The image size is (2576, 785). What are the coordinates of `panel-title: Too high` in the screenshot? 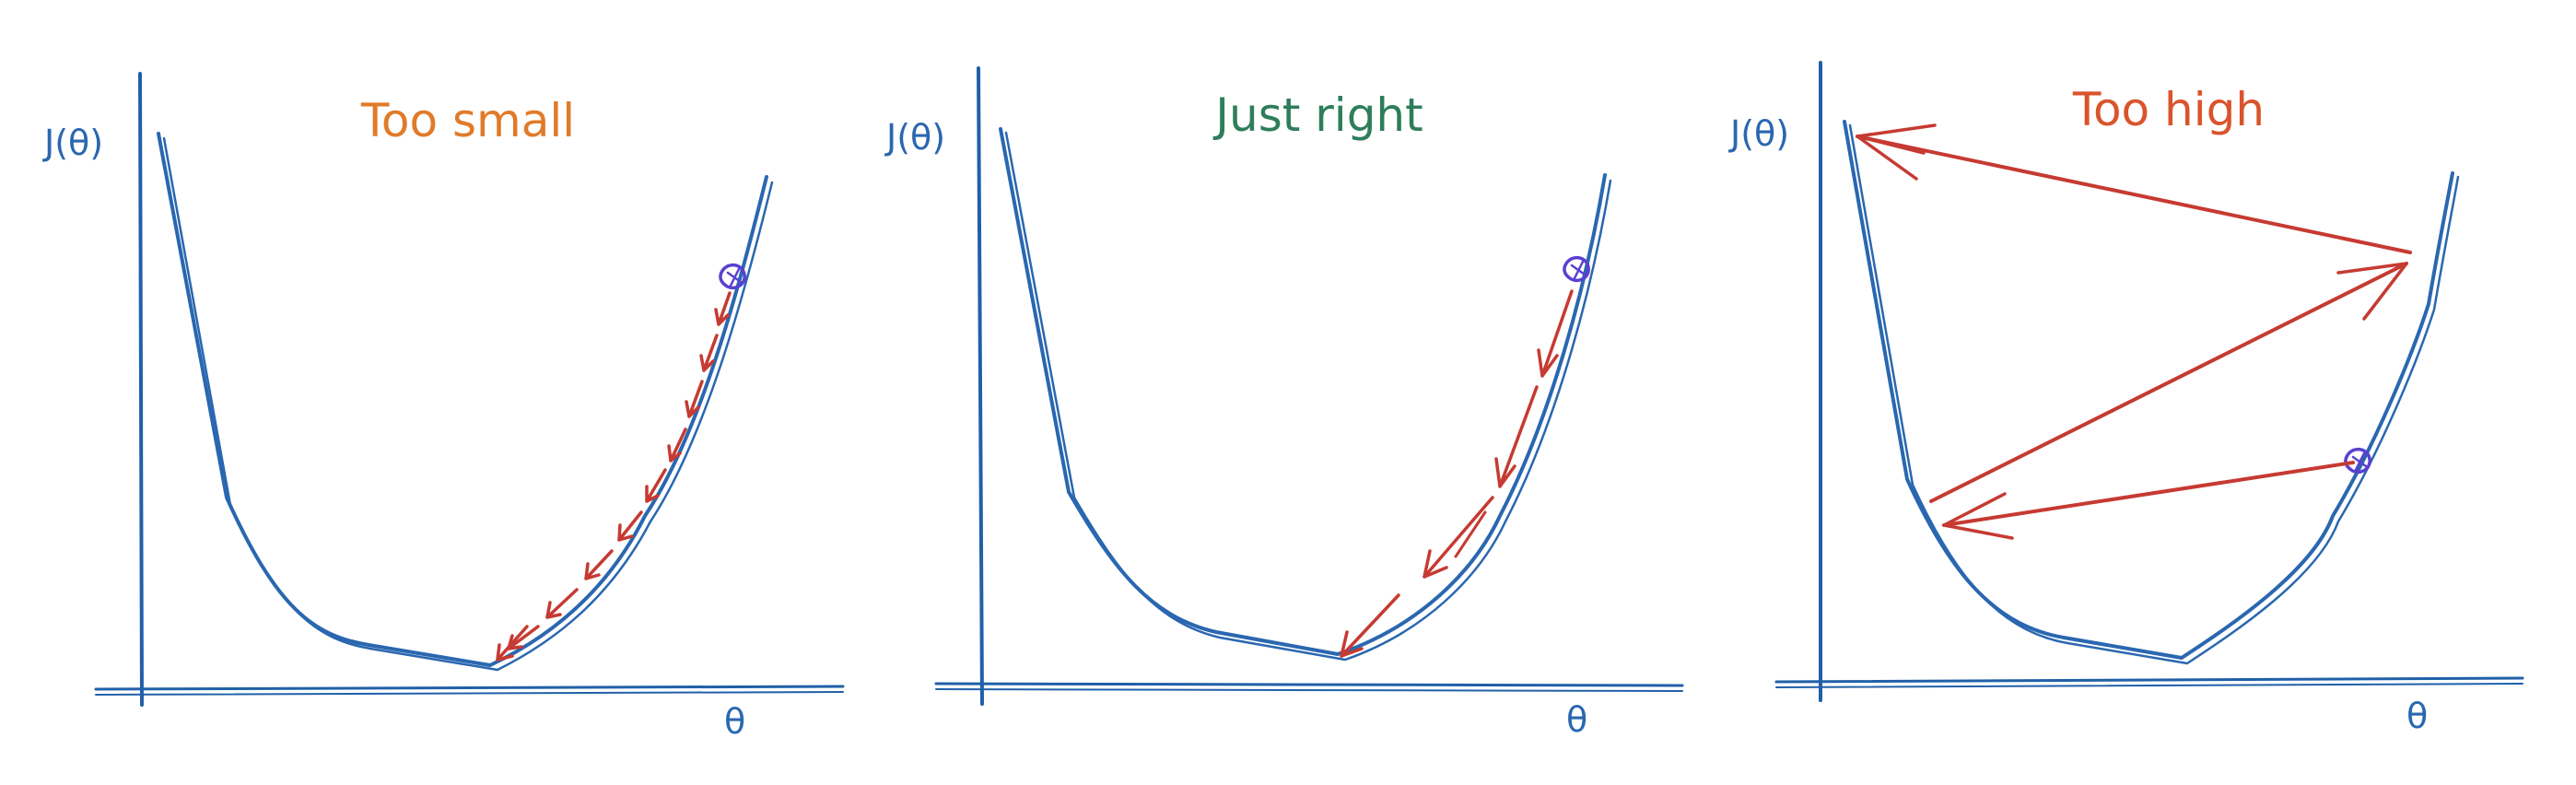 It's located at (2168, 109).